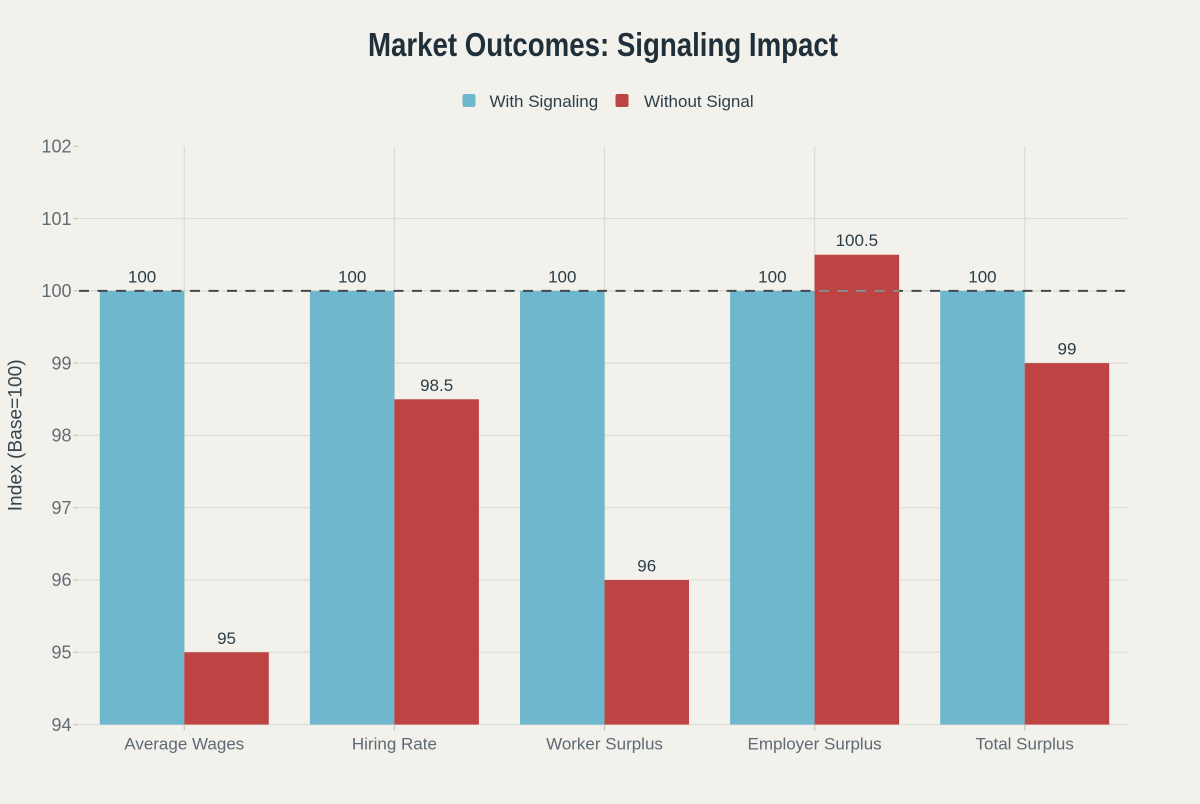  What do you see at coordinates (1025, 744) in the screenshot?
I see `svg-text: Total Surplus` at bounding box center [1025, 744].